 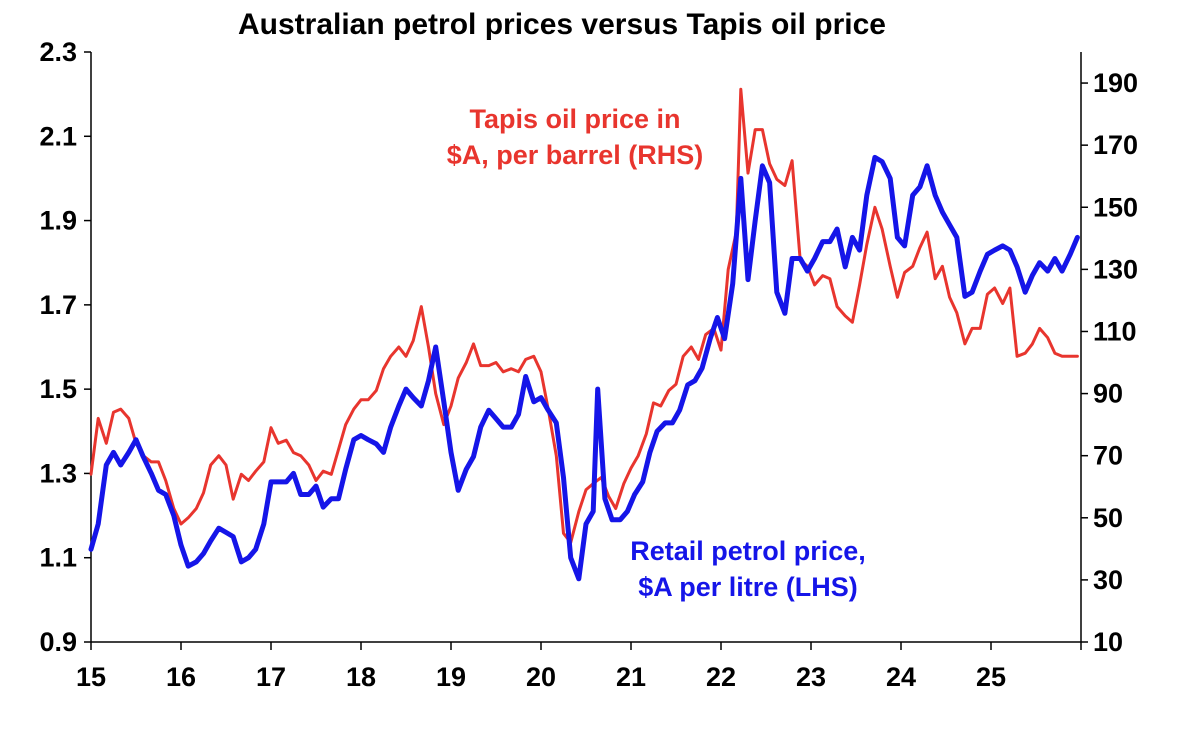 What do you see at coordinates (575, 155) in the screenshot?
I see `annotation-tapis-line-2: $A, per barrel (RHS)` at bounding box center [575, 155].